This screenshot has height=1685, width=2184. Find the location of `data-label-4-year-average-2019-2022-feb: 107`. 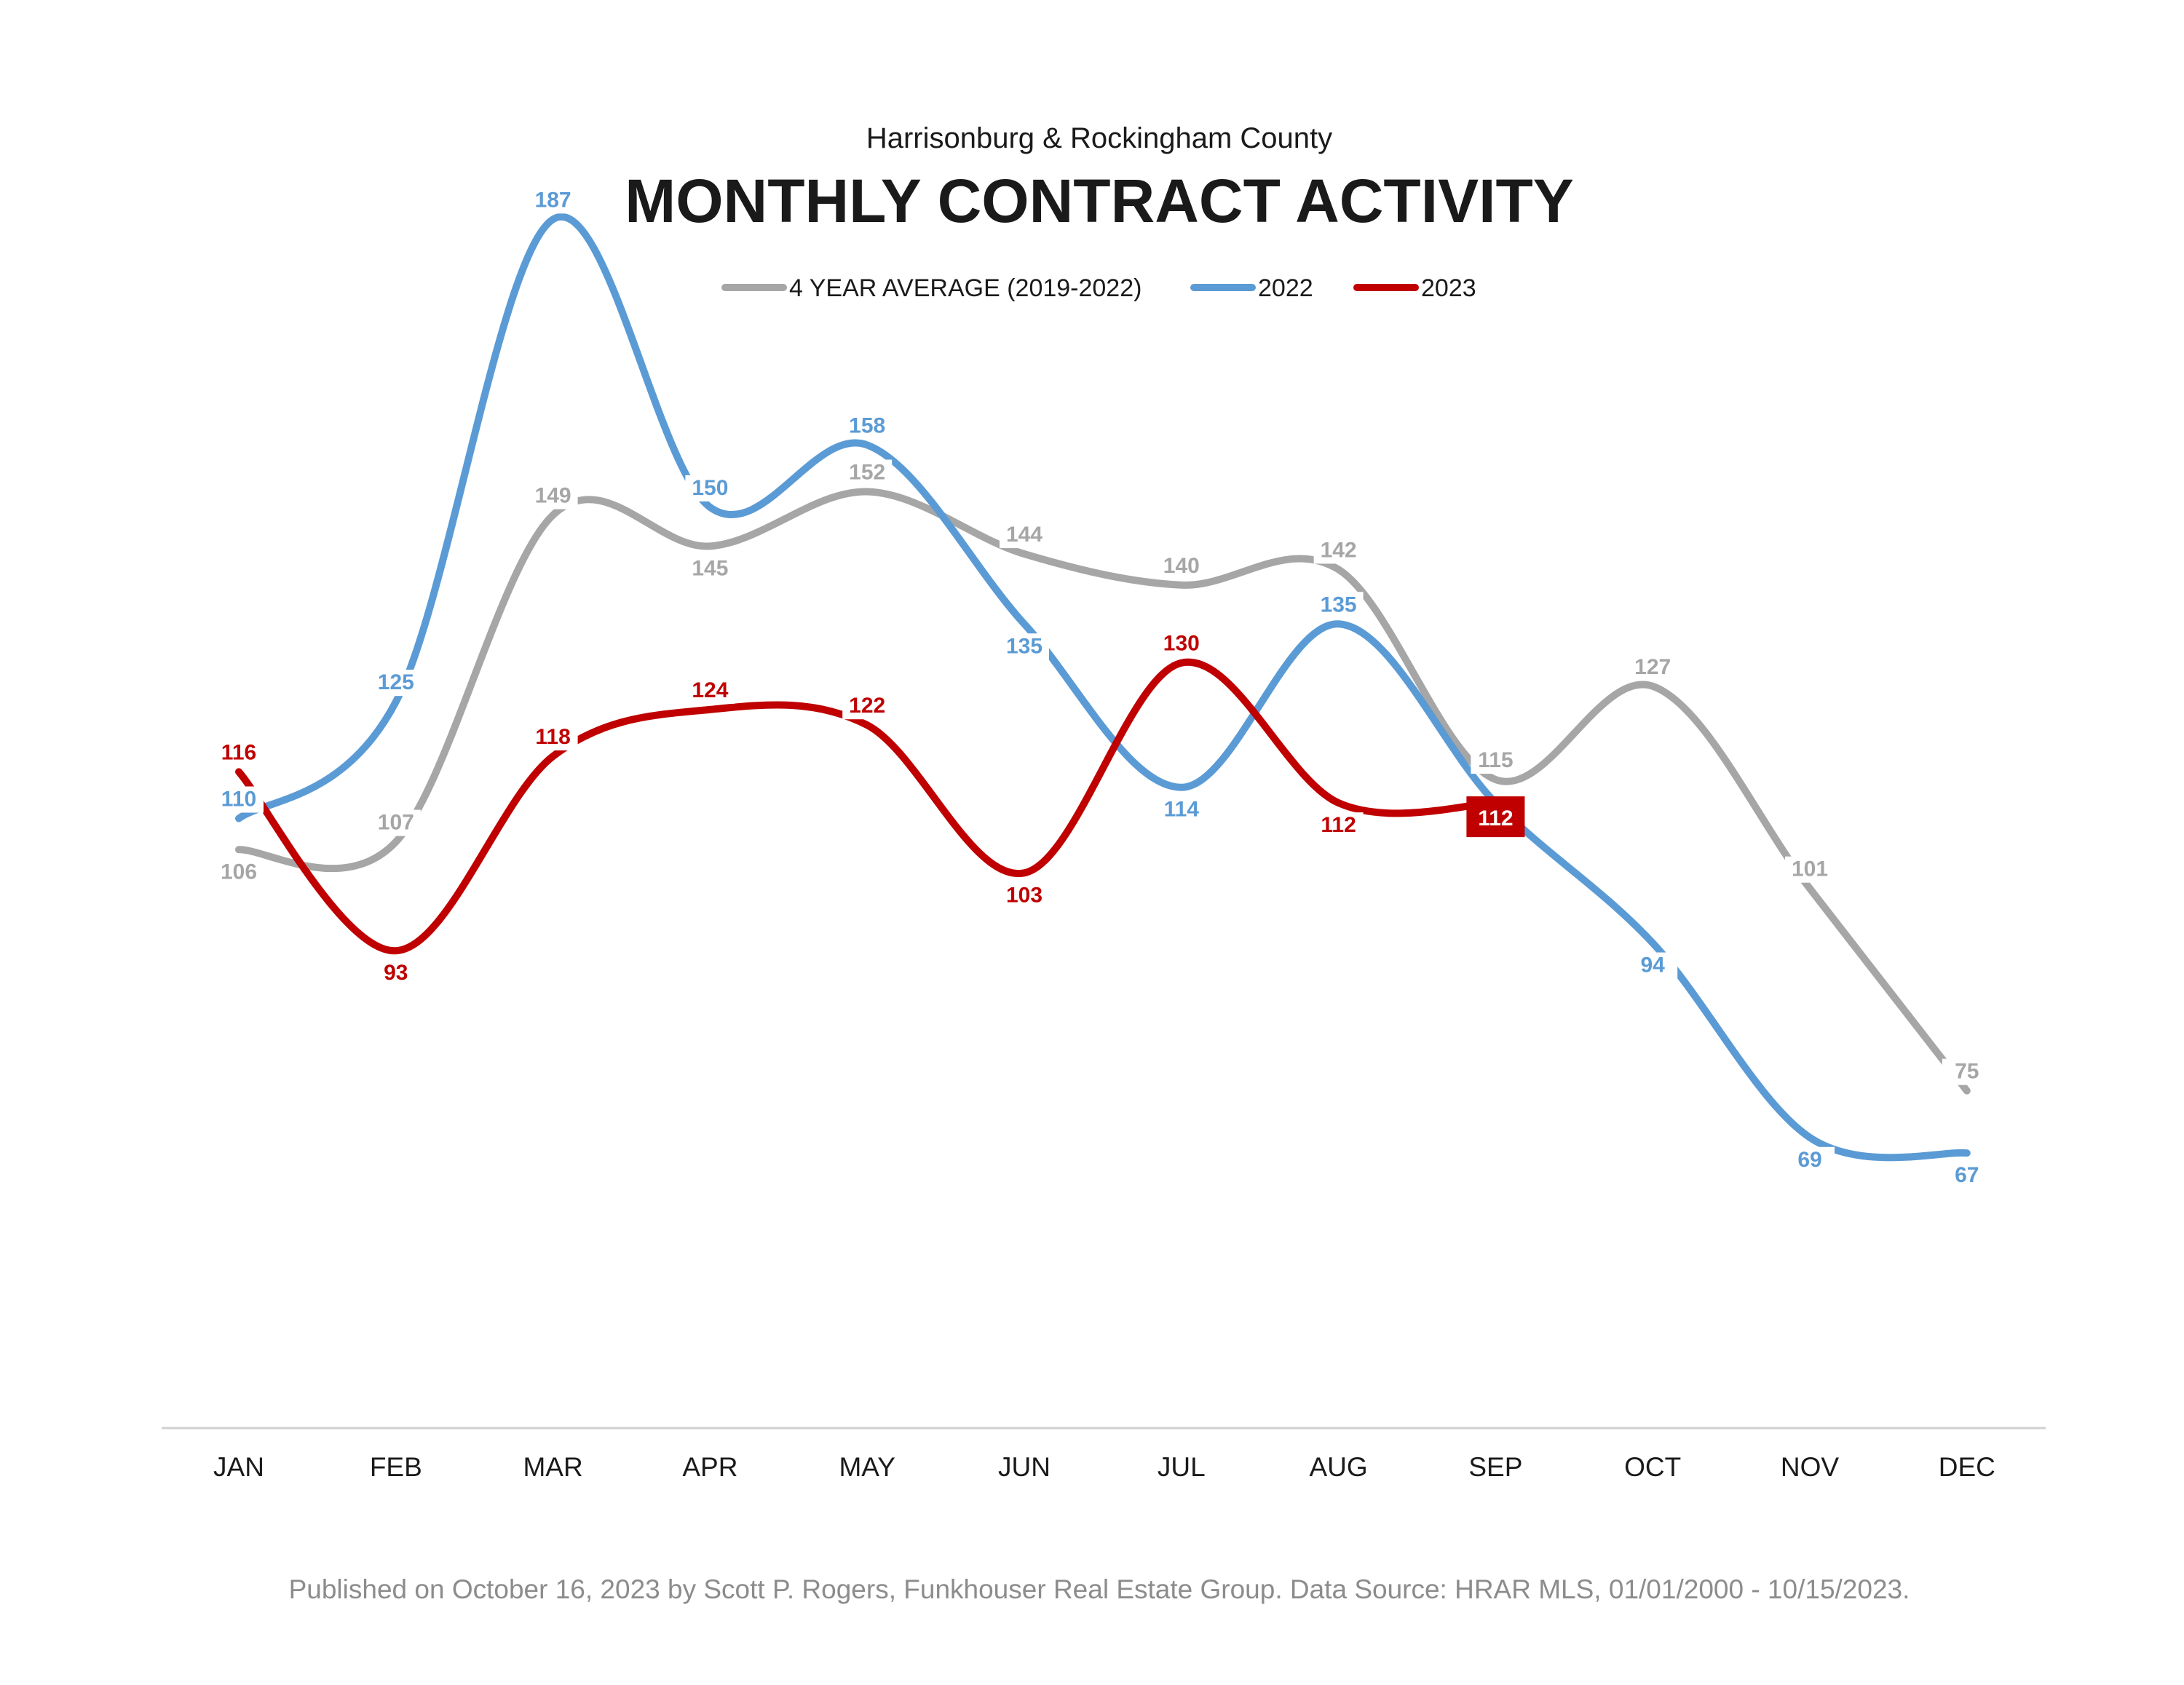

data-label-4-year-average-2019-2022-feb: 107 is located at coordinates (396, 823).